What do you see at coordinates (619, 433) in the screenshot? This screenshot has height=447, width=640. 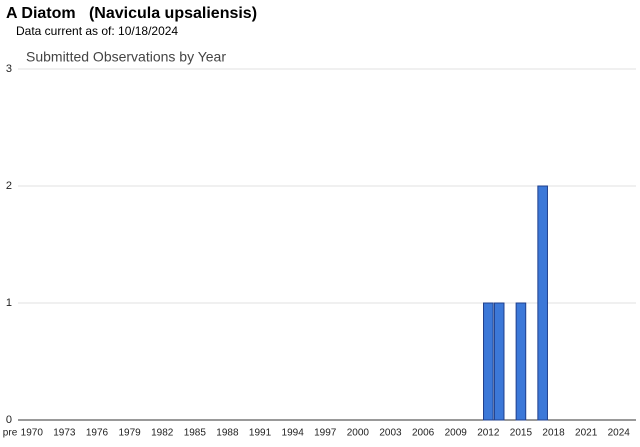 I see `x-tick-label: 2024` at bounding box center [619, 433].